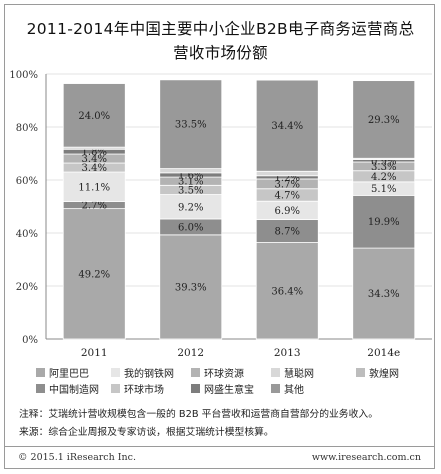 This screenshot has height=474, width=441. What do you see at coordinates (146, 432) in the screenshot?
I see `source-text: 来源：综合企业周报及专家访谈，根据艾瑞统计模型核算。` at bounding box center [146, 432].